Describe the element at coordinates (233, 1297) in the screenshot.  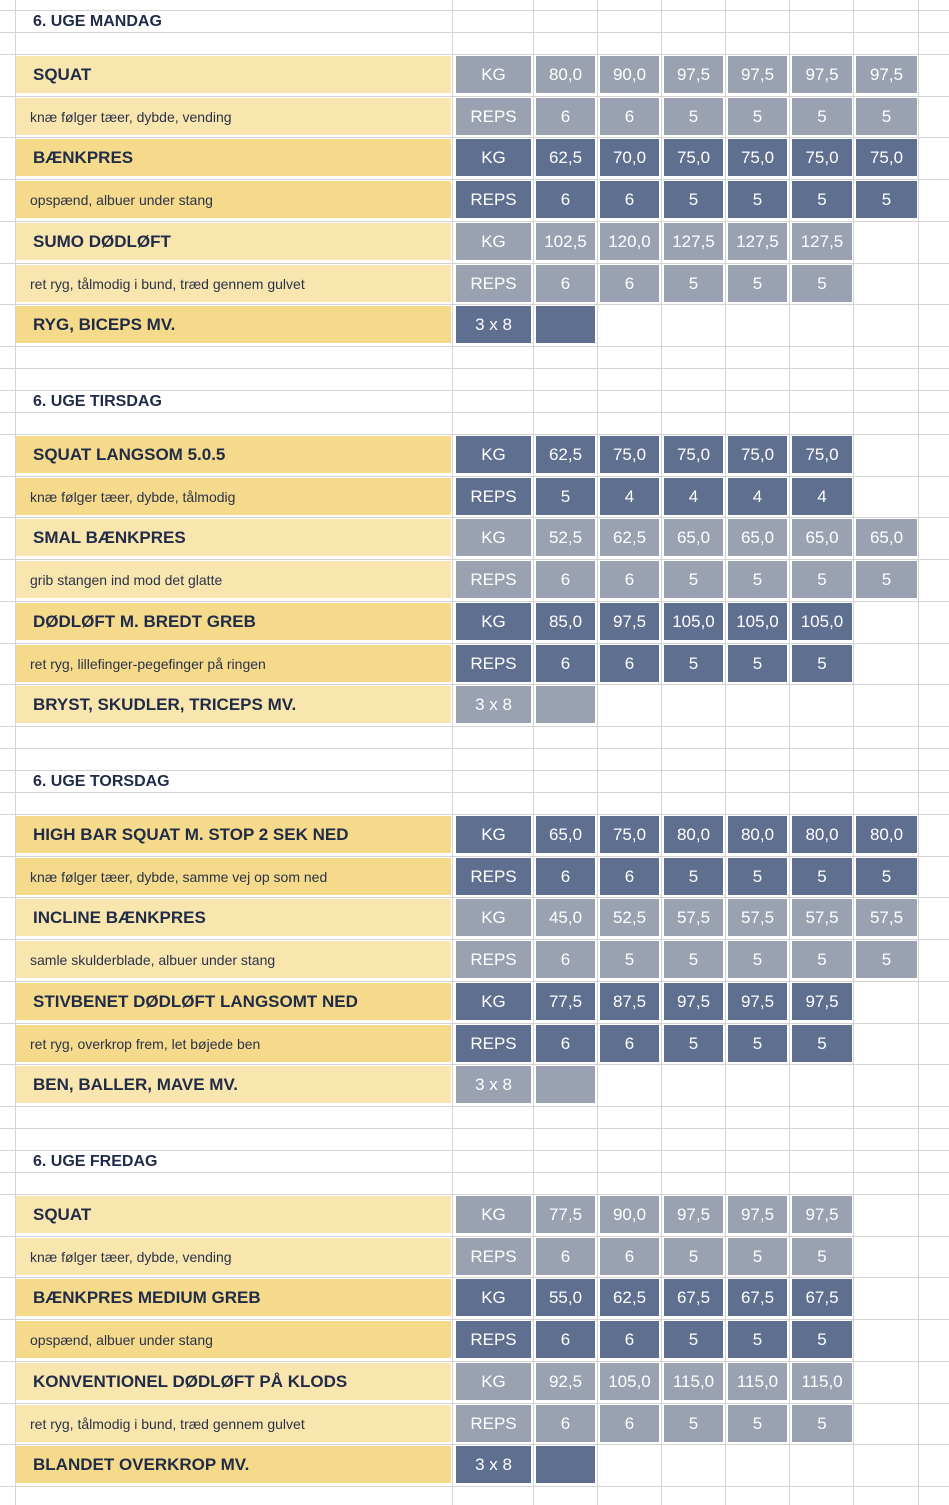
I see `exercise-name: BÆNKPRES MEDIUM GREB` at that location.